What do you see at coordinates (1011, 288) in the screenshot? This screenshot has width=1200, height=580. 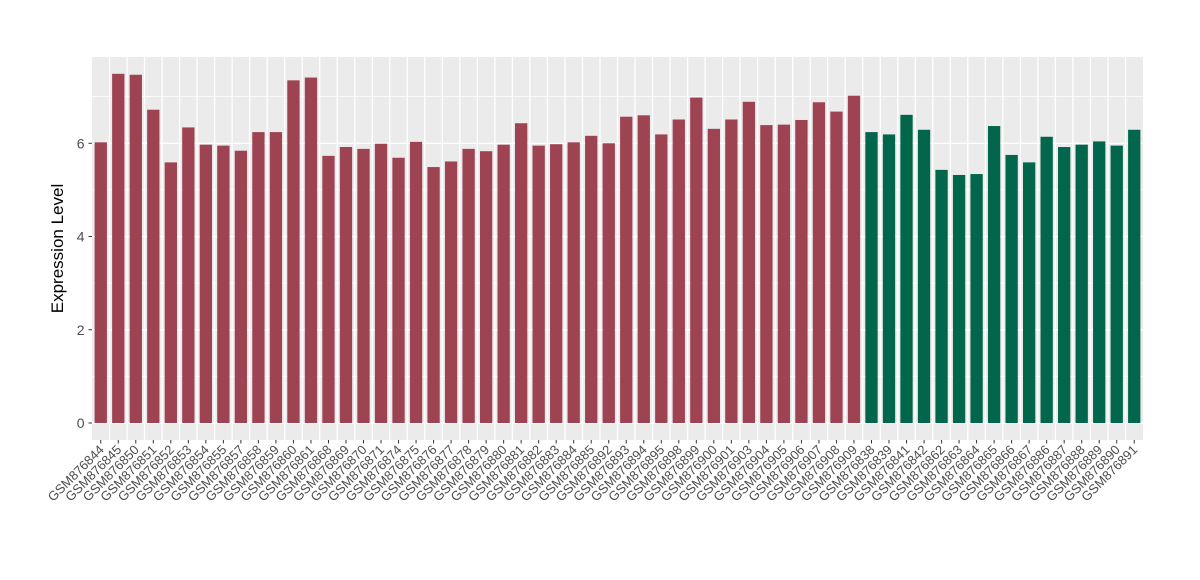 I see `bar-GSM876866` at bounding box center [1011, 288].